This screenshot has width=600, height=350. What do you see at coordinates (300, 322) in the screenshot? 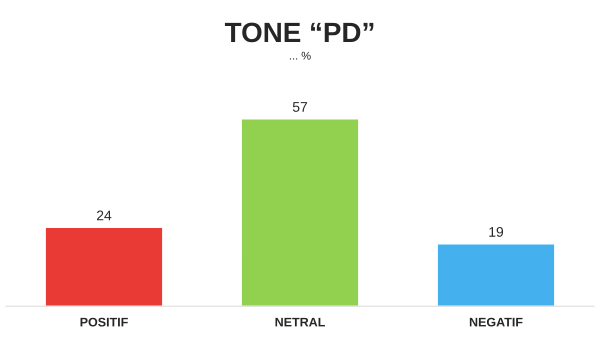
I see `x-tick-label: NETRAL` at bounding box center [300, 322].